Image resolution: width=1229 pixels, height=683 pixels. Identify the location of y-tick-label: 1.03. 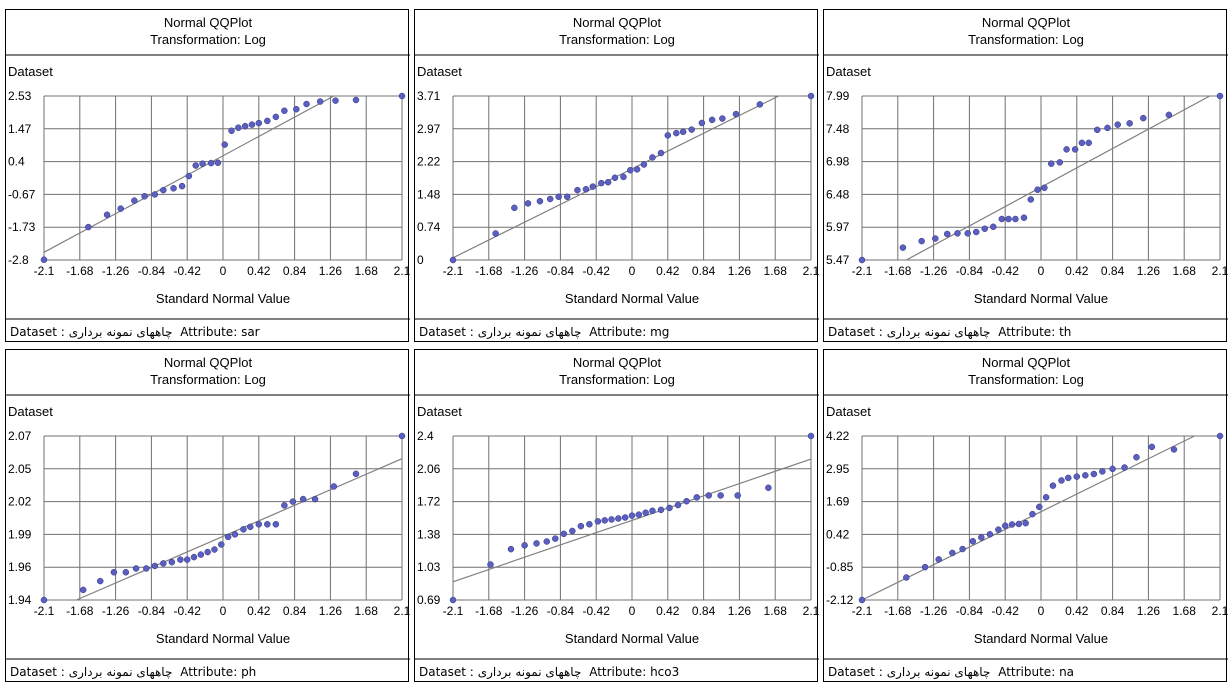
(429, 567).